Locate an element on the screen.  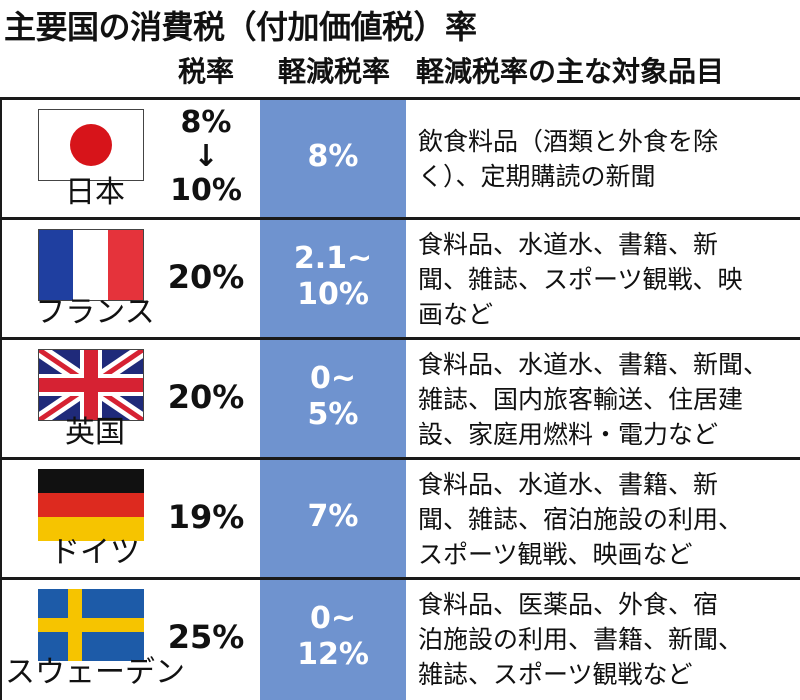
uk-flag is located at coordinates (91, 385).